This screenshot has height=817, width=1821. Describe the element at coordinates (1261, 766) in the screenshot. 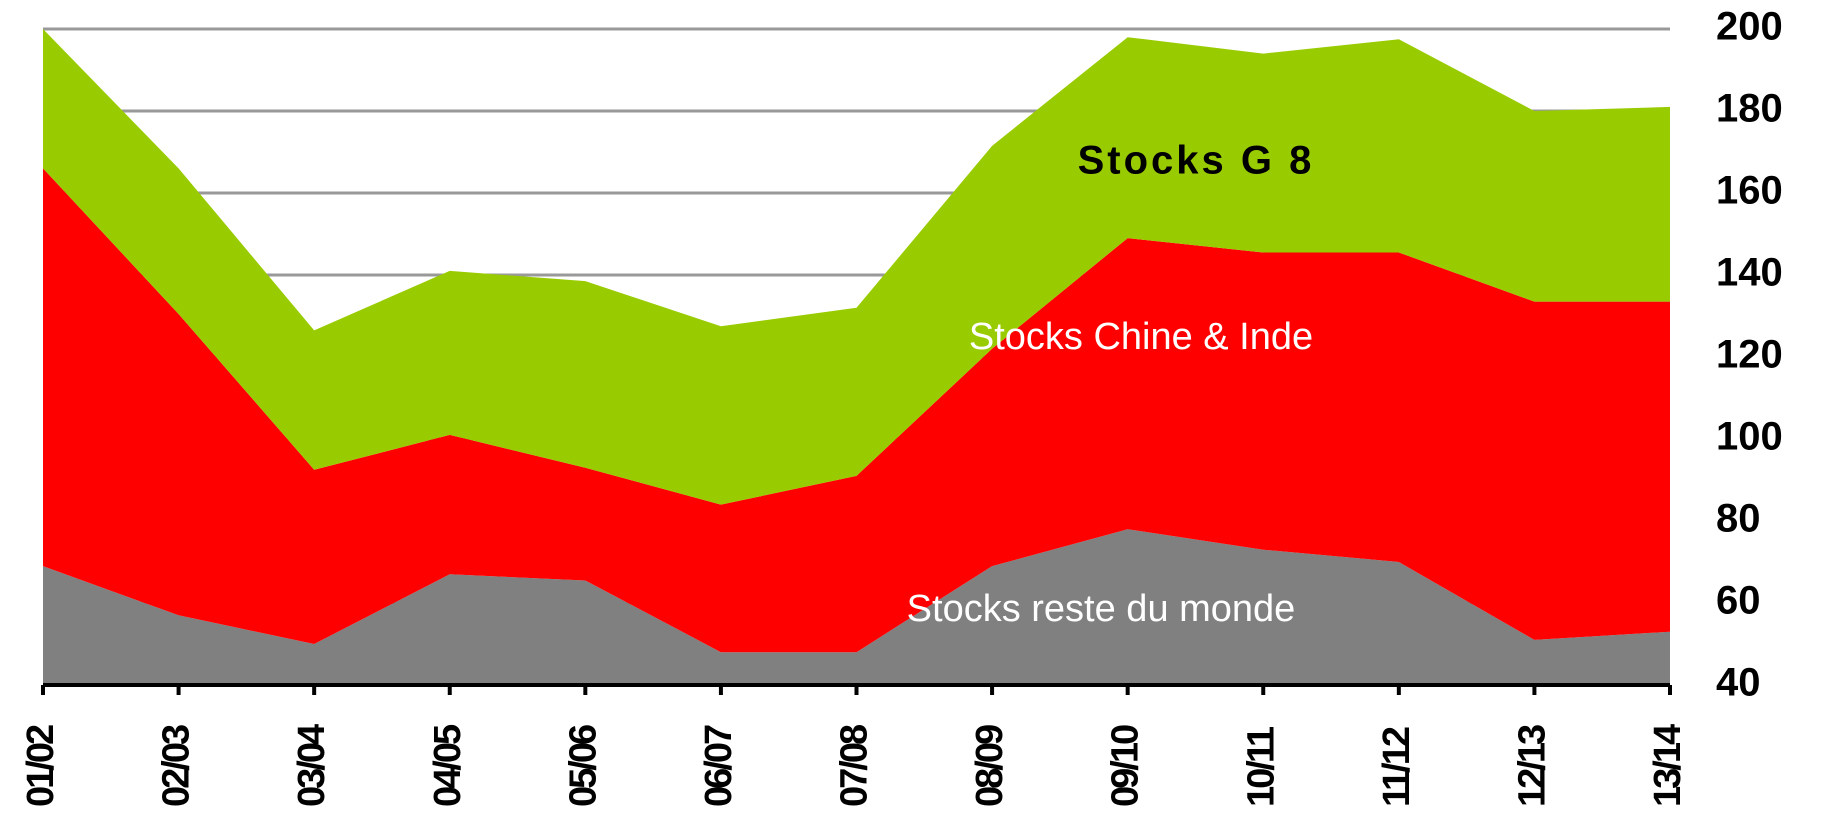

I see `x-tick-label: 10/11` at that location.